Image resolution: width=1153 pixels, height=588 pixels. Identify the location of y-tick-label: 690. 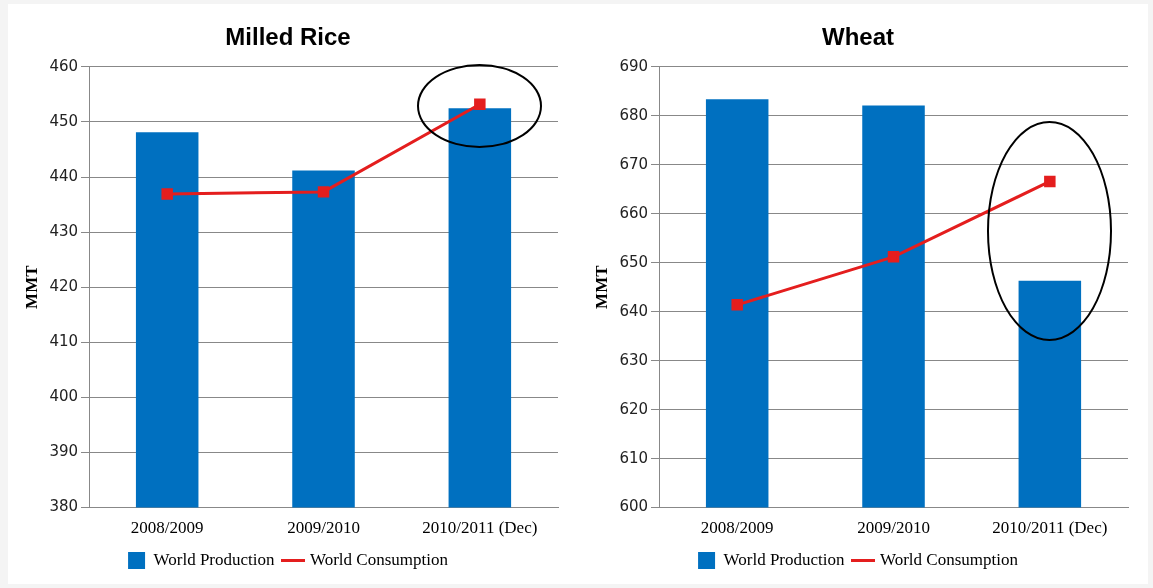
(634, 65).